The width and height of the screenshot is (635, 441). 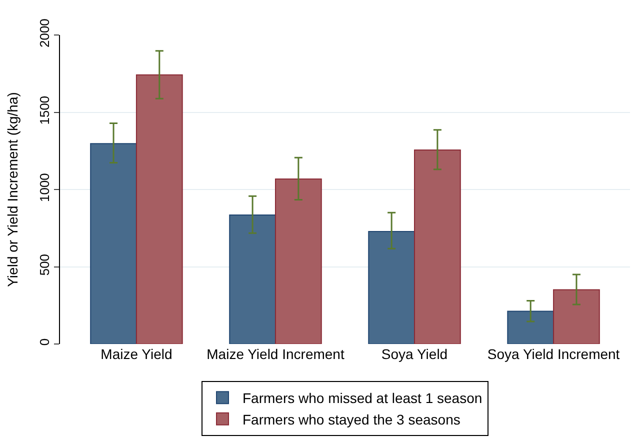 I want to click on x-tick-label: Maize Yield, so click(x=136, y=354).